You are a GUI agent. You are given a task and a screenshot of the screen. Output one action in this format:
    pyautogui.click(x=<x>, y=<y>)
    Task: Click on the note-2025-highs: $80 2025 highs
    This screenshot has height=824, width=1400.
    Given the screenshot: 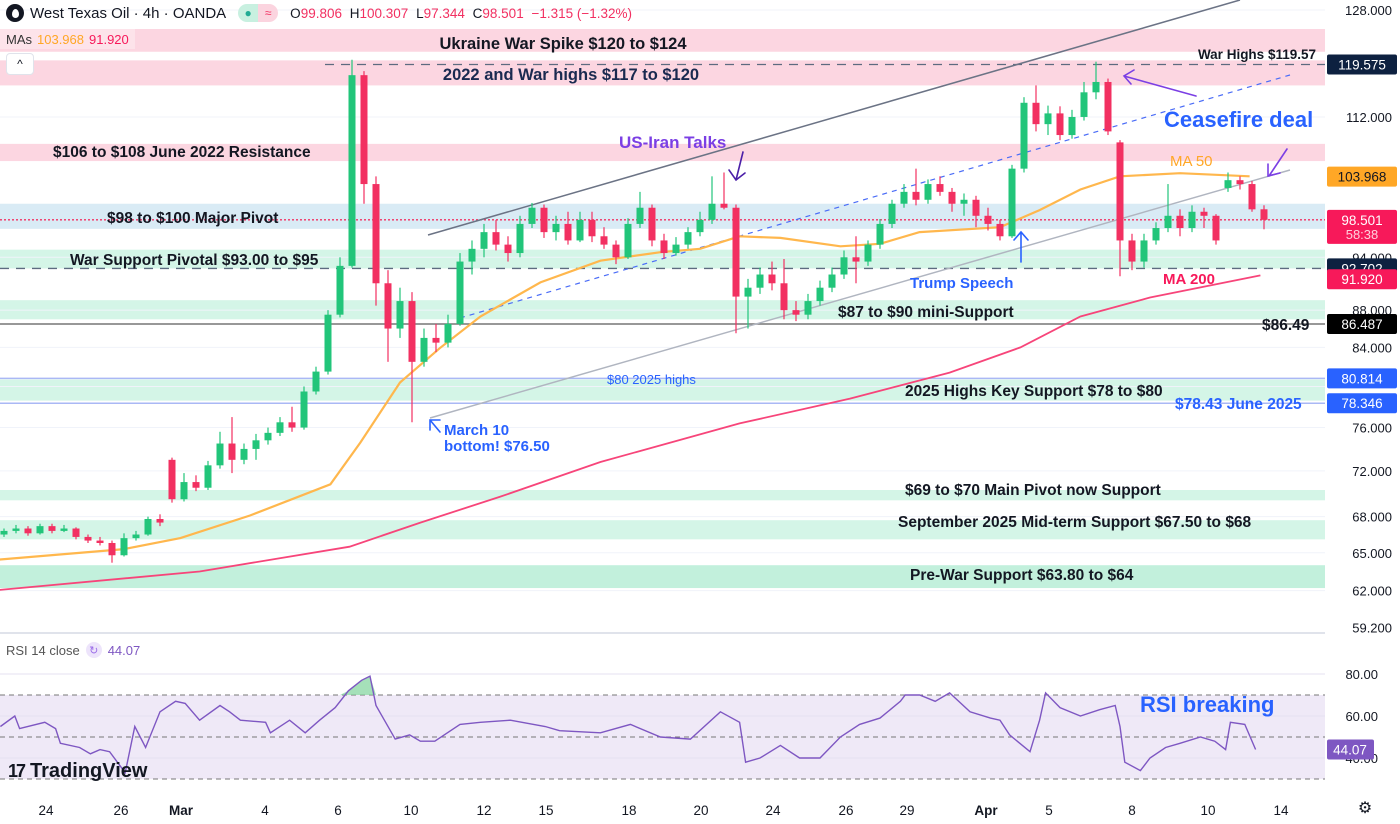 What is the action you would take?
    pyautogui.click(x=651, y=379)
    